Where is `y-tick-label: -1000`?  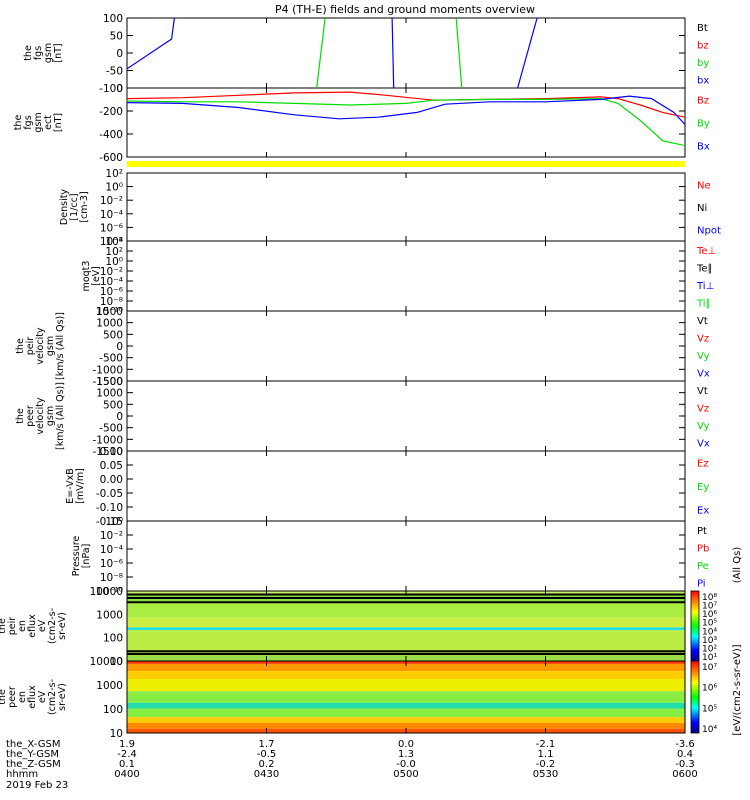
y-tick-label: -1000 is located at coordinates (107, 440).